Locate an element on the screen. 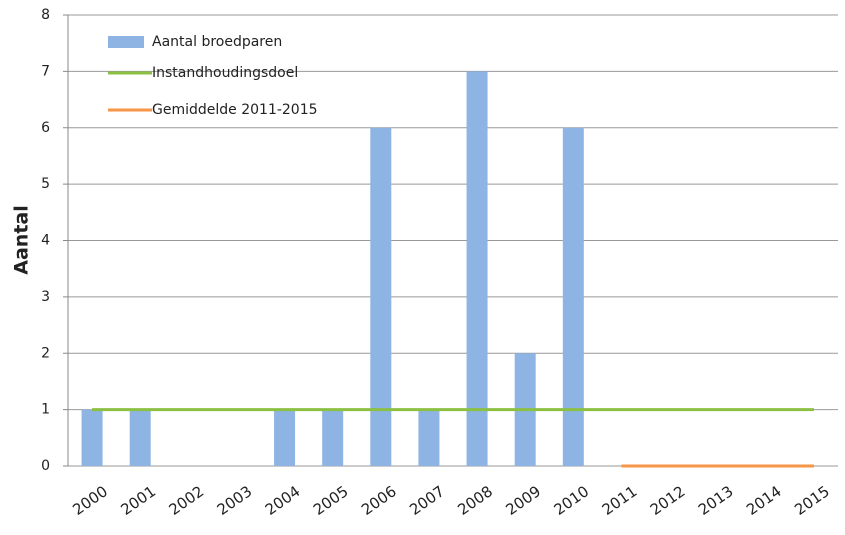 Image resolution: width=845 pixels, height=535 pixels. x-tick-label: 2004 is located at coordinates (283, 500).